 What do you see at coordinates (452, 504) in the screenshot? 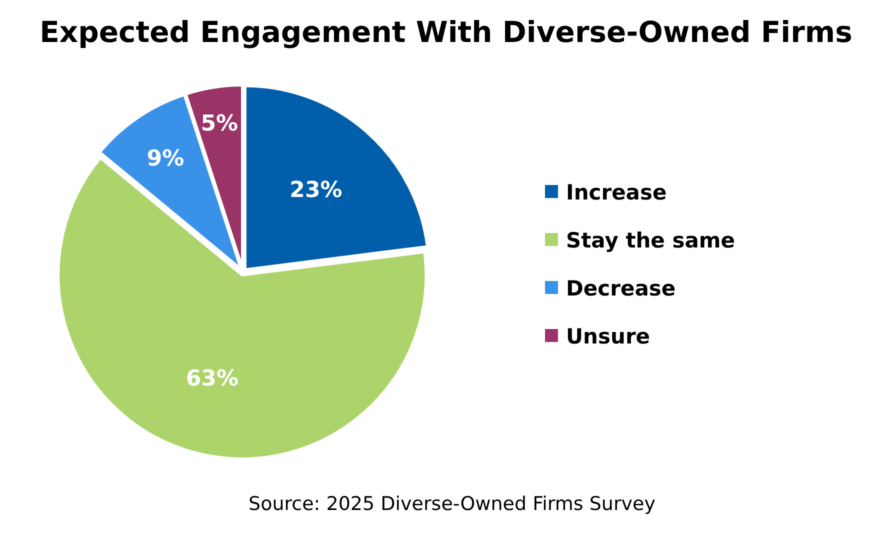
I see `source-note: Source: 2025 Diverse-Owned Firms Survey` at bounding box center [452, 504].